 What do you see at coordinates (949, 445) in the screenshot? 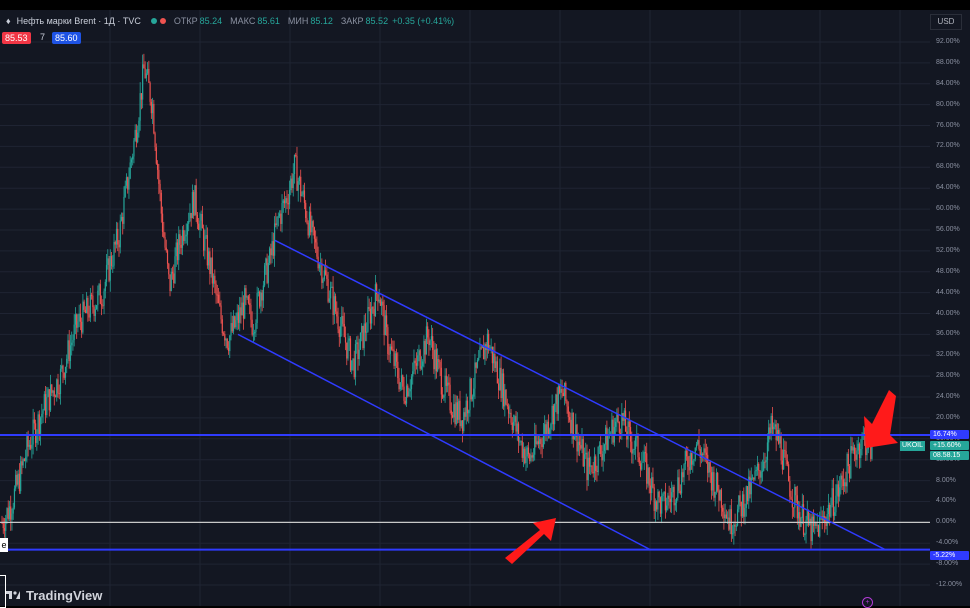
I see `price-change-tag: +15.60%` at bounding box center [949, 445].